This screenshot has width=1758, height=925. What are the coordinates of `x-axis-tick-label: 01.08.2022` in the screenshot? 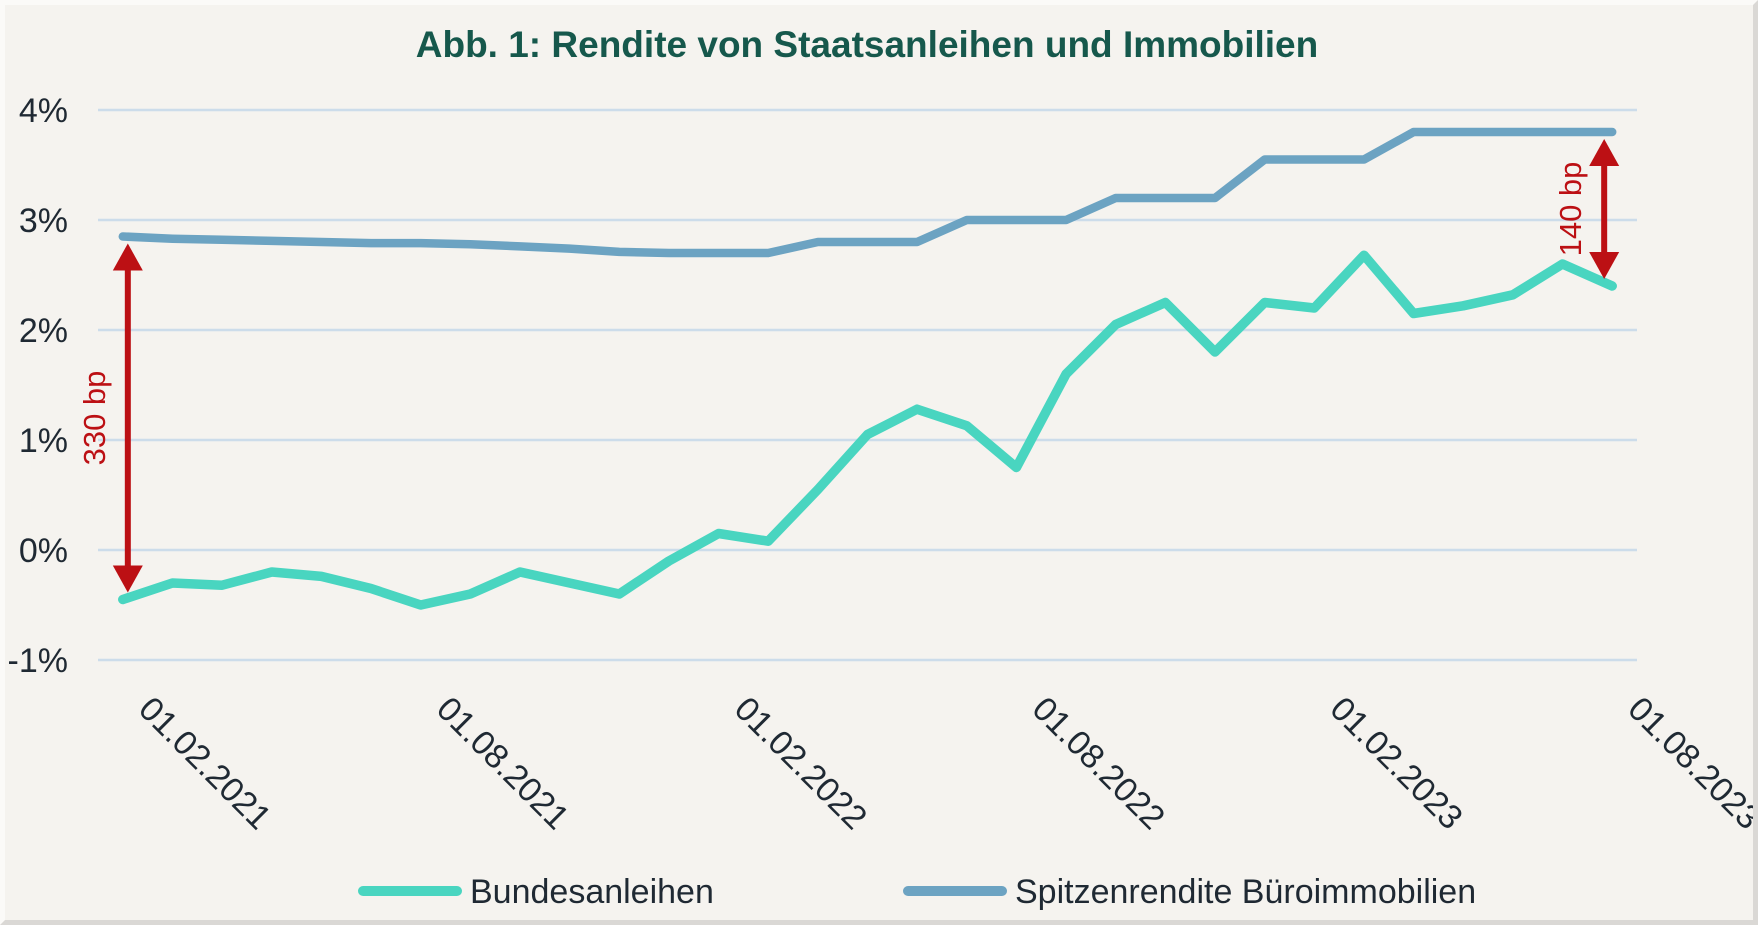 It's located at (1098, 763).